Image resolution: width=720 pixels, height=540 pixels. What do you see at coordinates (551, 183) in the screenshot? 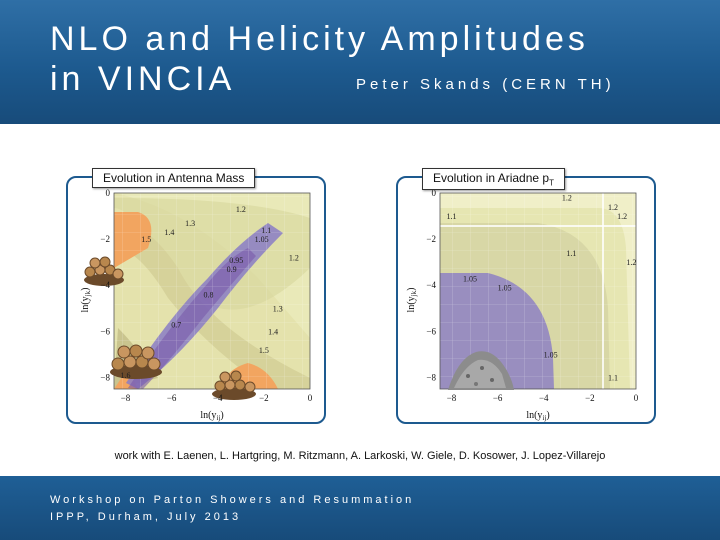
I see `chart-title-ariadne-sub: T` at bounding box center [551, 183].